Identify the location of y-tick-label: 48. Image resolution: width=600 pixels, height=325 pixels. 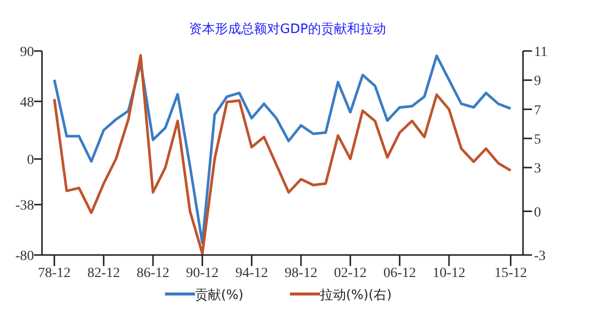
(27, 102).